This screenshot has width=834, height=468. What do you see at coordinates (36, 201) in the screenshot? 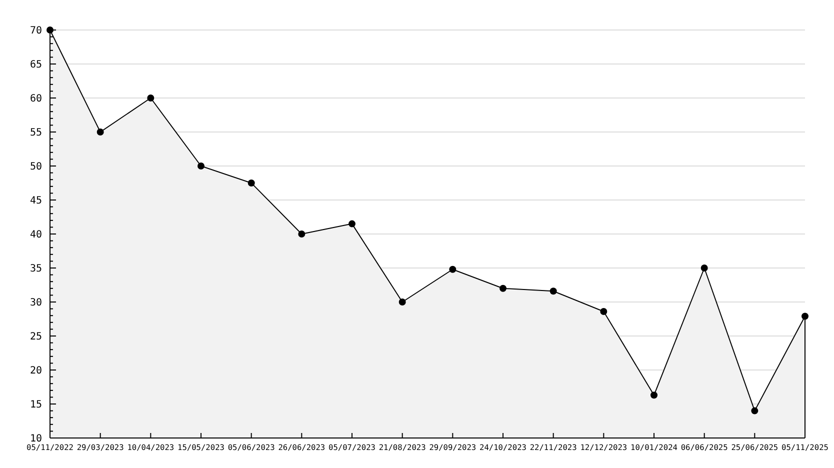
I see `y-tick-label: 45` at bounding box center [36, 201].